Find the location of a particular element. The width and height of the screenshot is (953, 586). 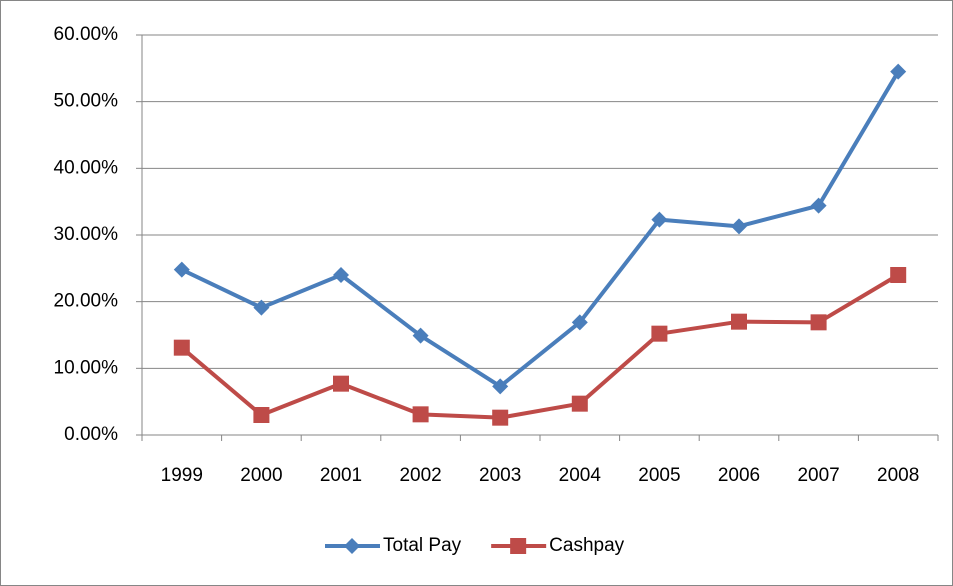

x-tick-label: 2008 is located at coordinates (898, 475).